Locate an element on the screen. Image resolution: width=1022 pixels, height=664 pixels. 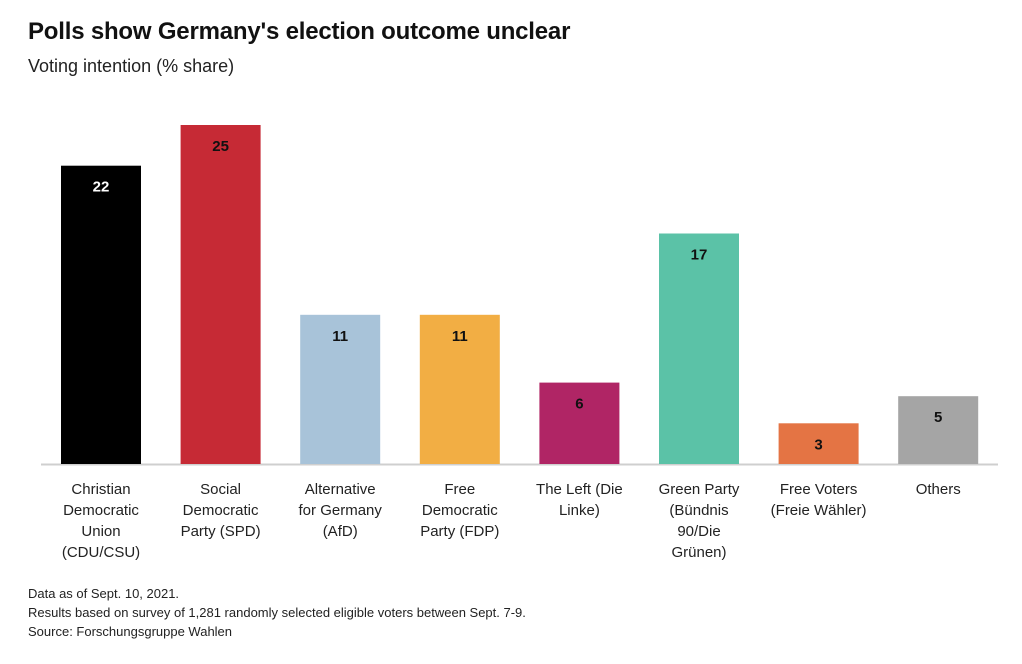
category-label: Others is located at coordinates (938, 489).